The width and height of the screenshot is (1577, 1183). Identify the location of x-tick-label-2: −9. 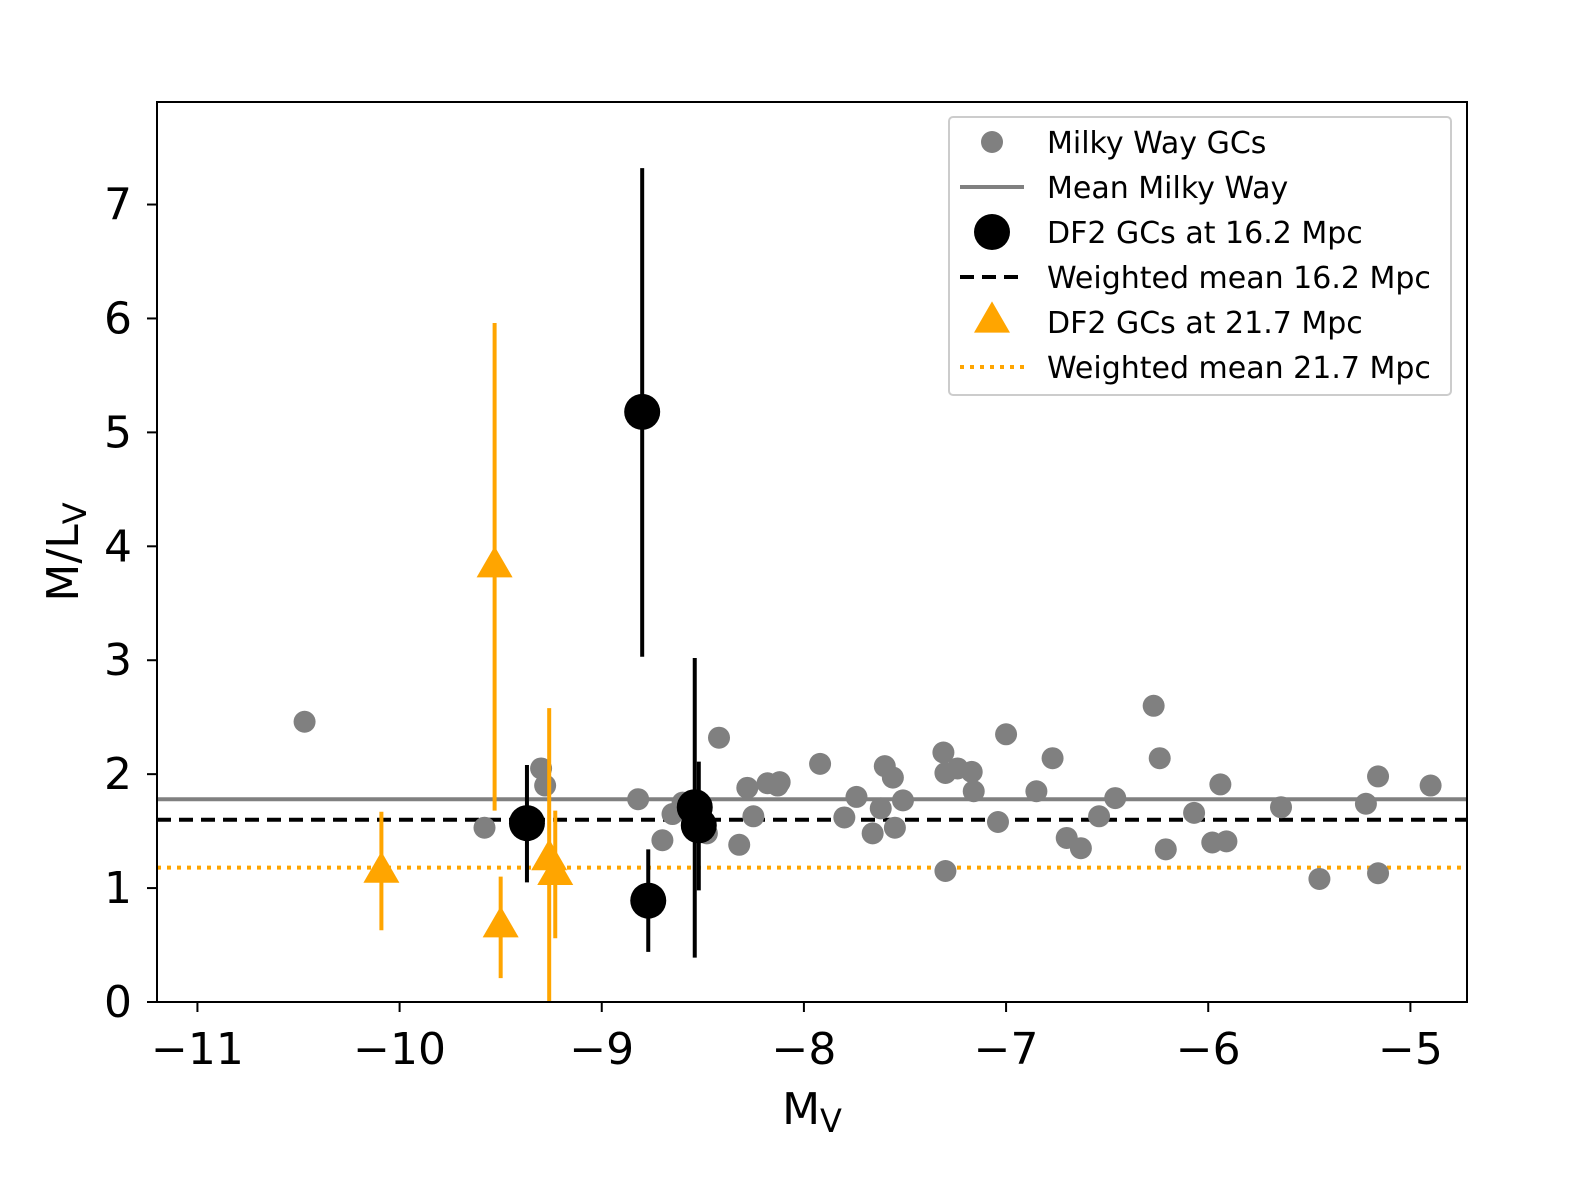
(601, 1049).